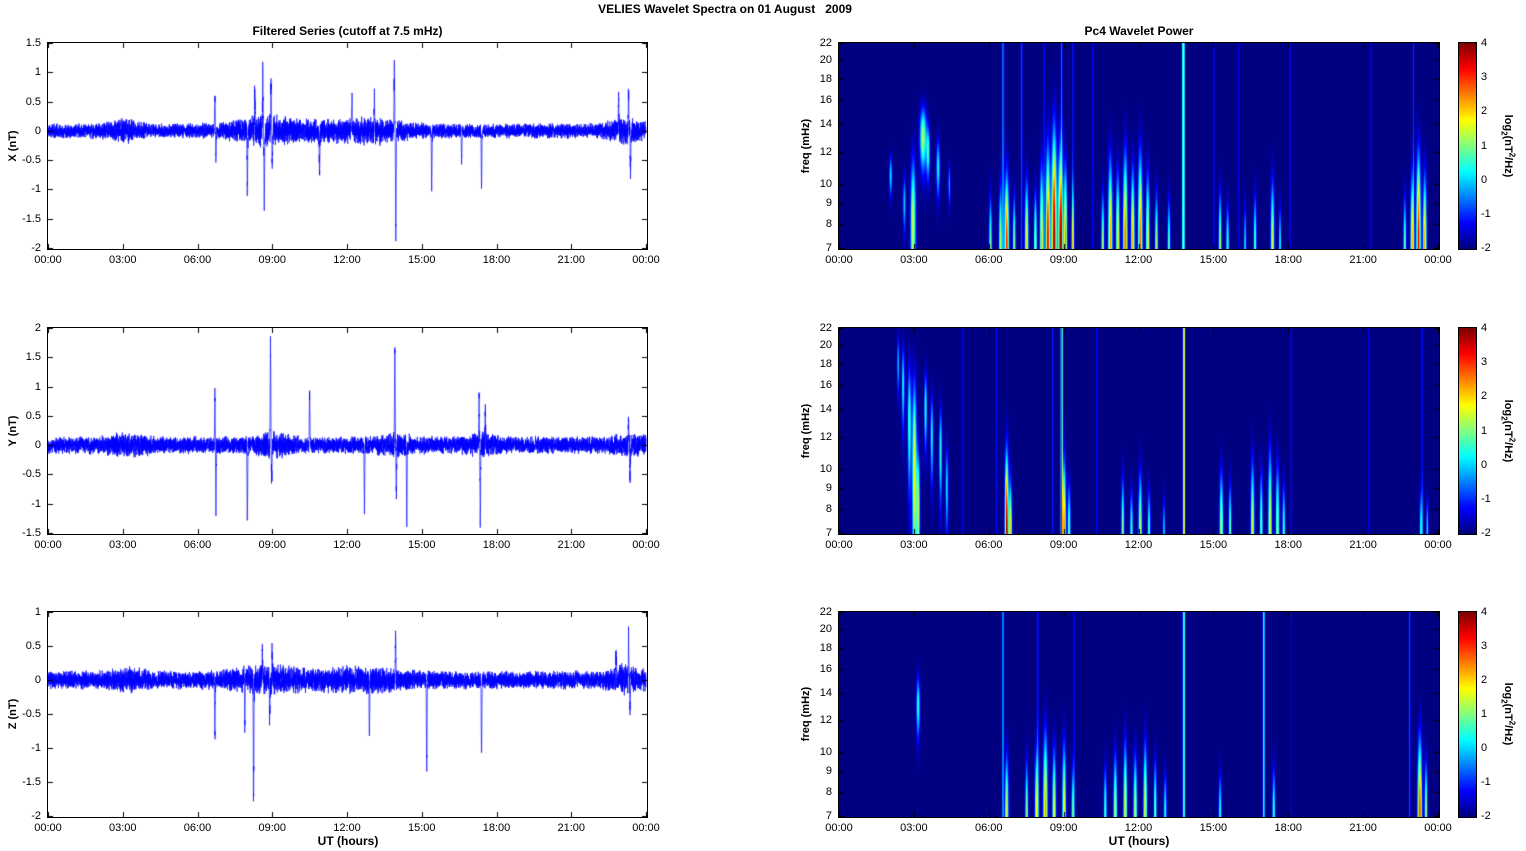  I want to click on timeseries-panel-y, so click(347, 431).